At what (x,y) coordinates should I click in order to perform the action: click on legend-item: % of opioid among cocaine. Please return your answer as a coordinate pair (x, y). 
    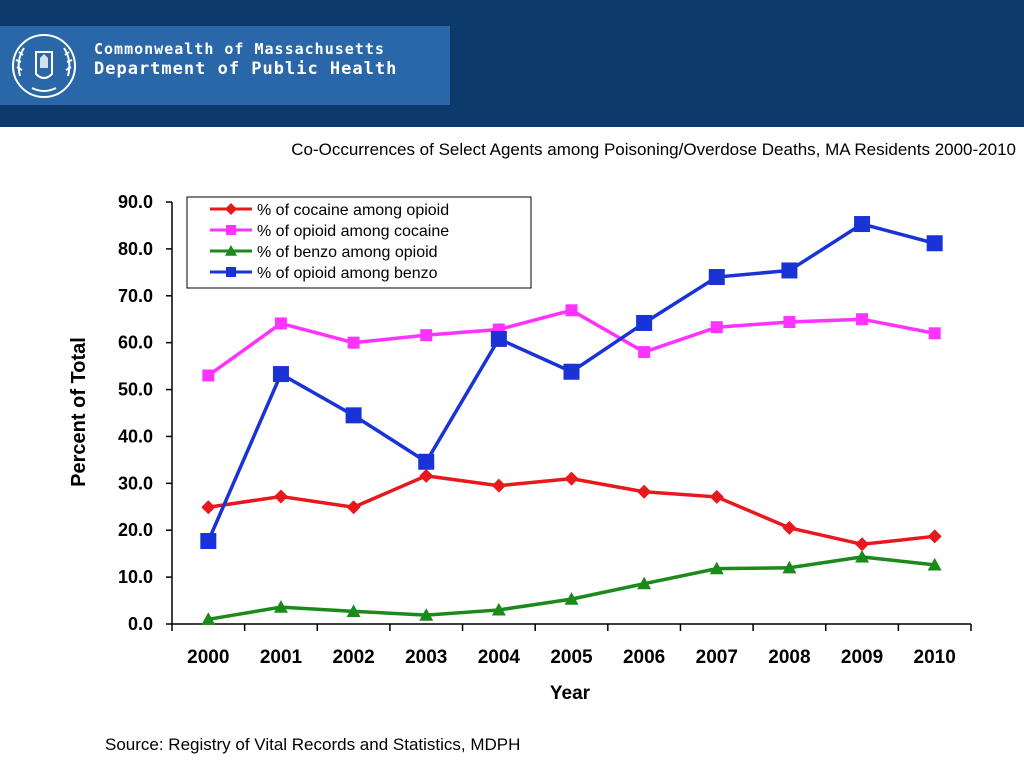
    Looking at the image, I should click on (329, 231).